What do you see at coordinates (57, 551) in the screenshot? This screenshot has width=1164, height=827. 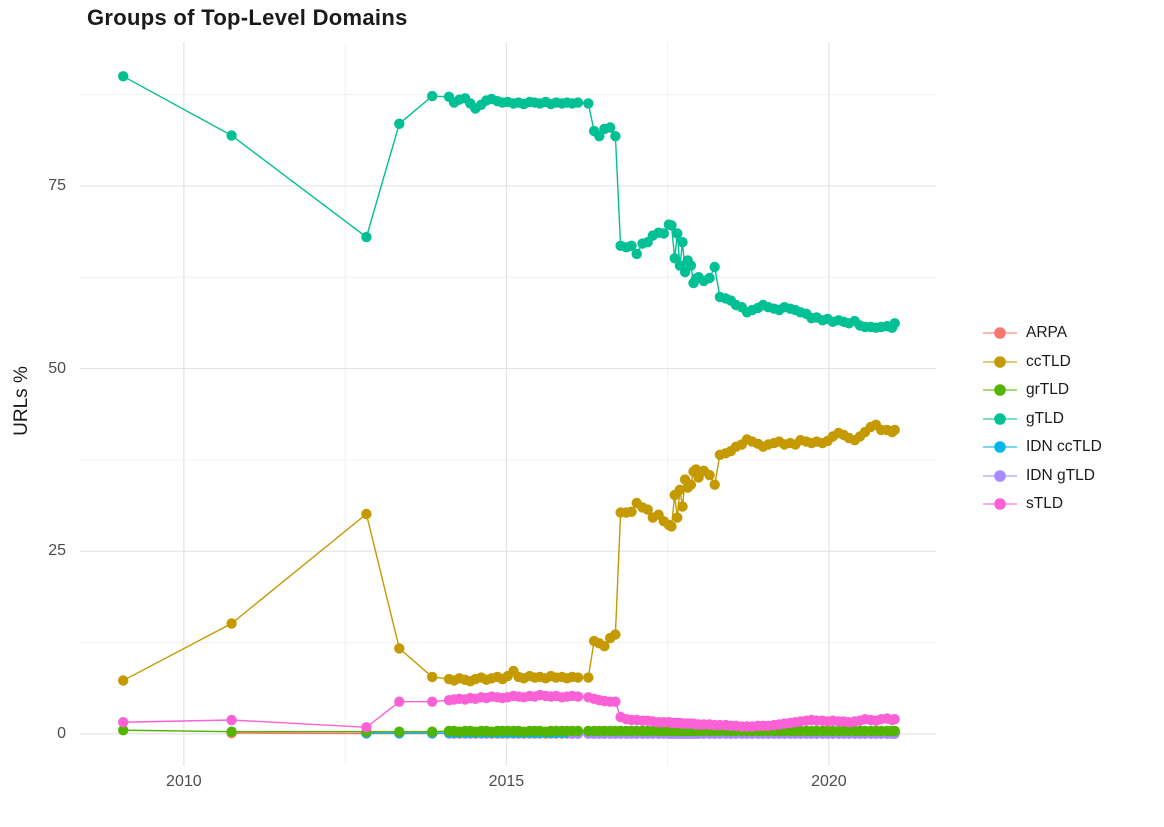 I see `y-tick-label-25: 25` at bounding box center [57, 551].